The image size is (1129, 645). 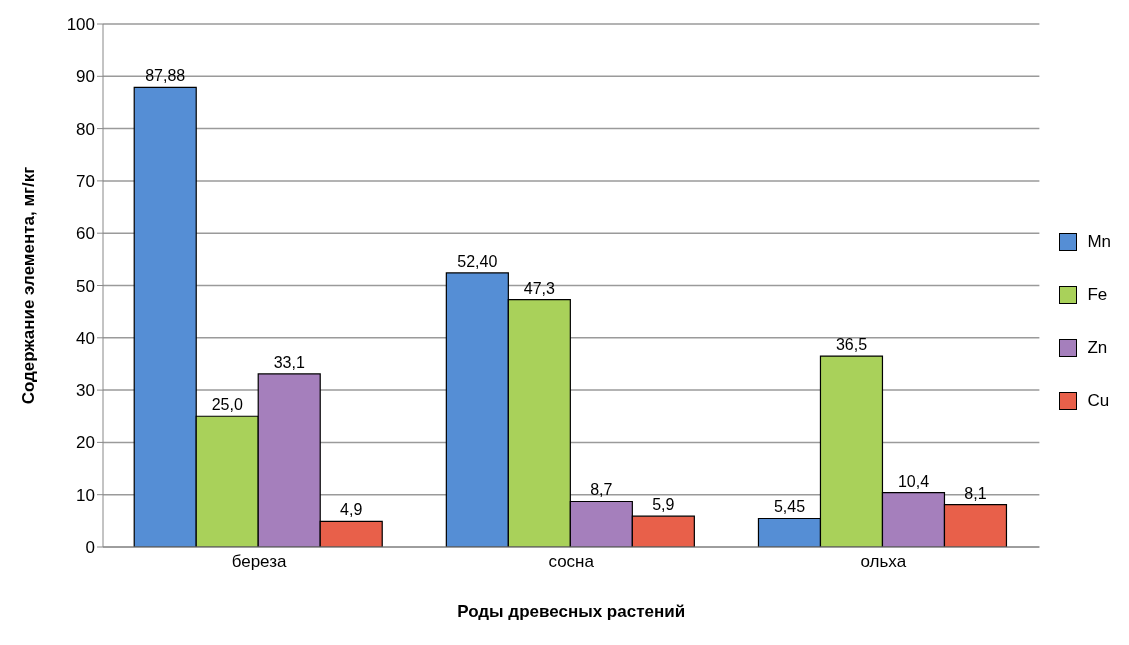 What do you see at coordinates (85, 77) in the screenshot?
I see `y-tick-label: 90` at bounding box center [85, 77].